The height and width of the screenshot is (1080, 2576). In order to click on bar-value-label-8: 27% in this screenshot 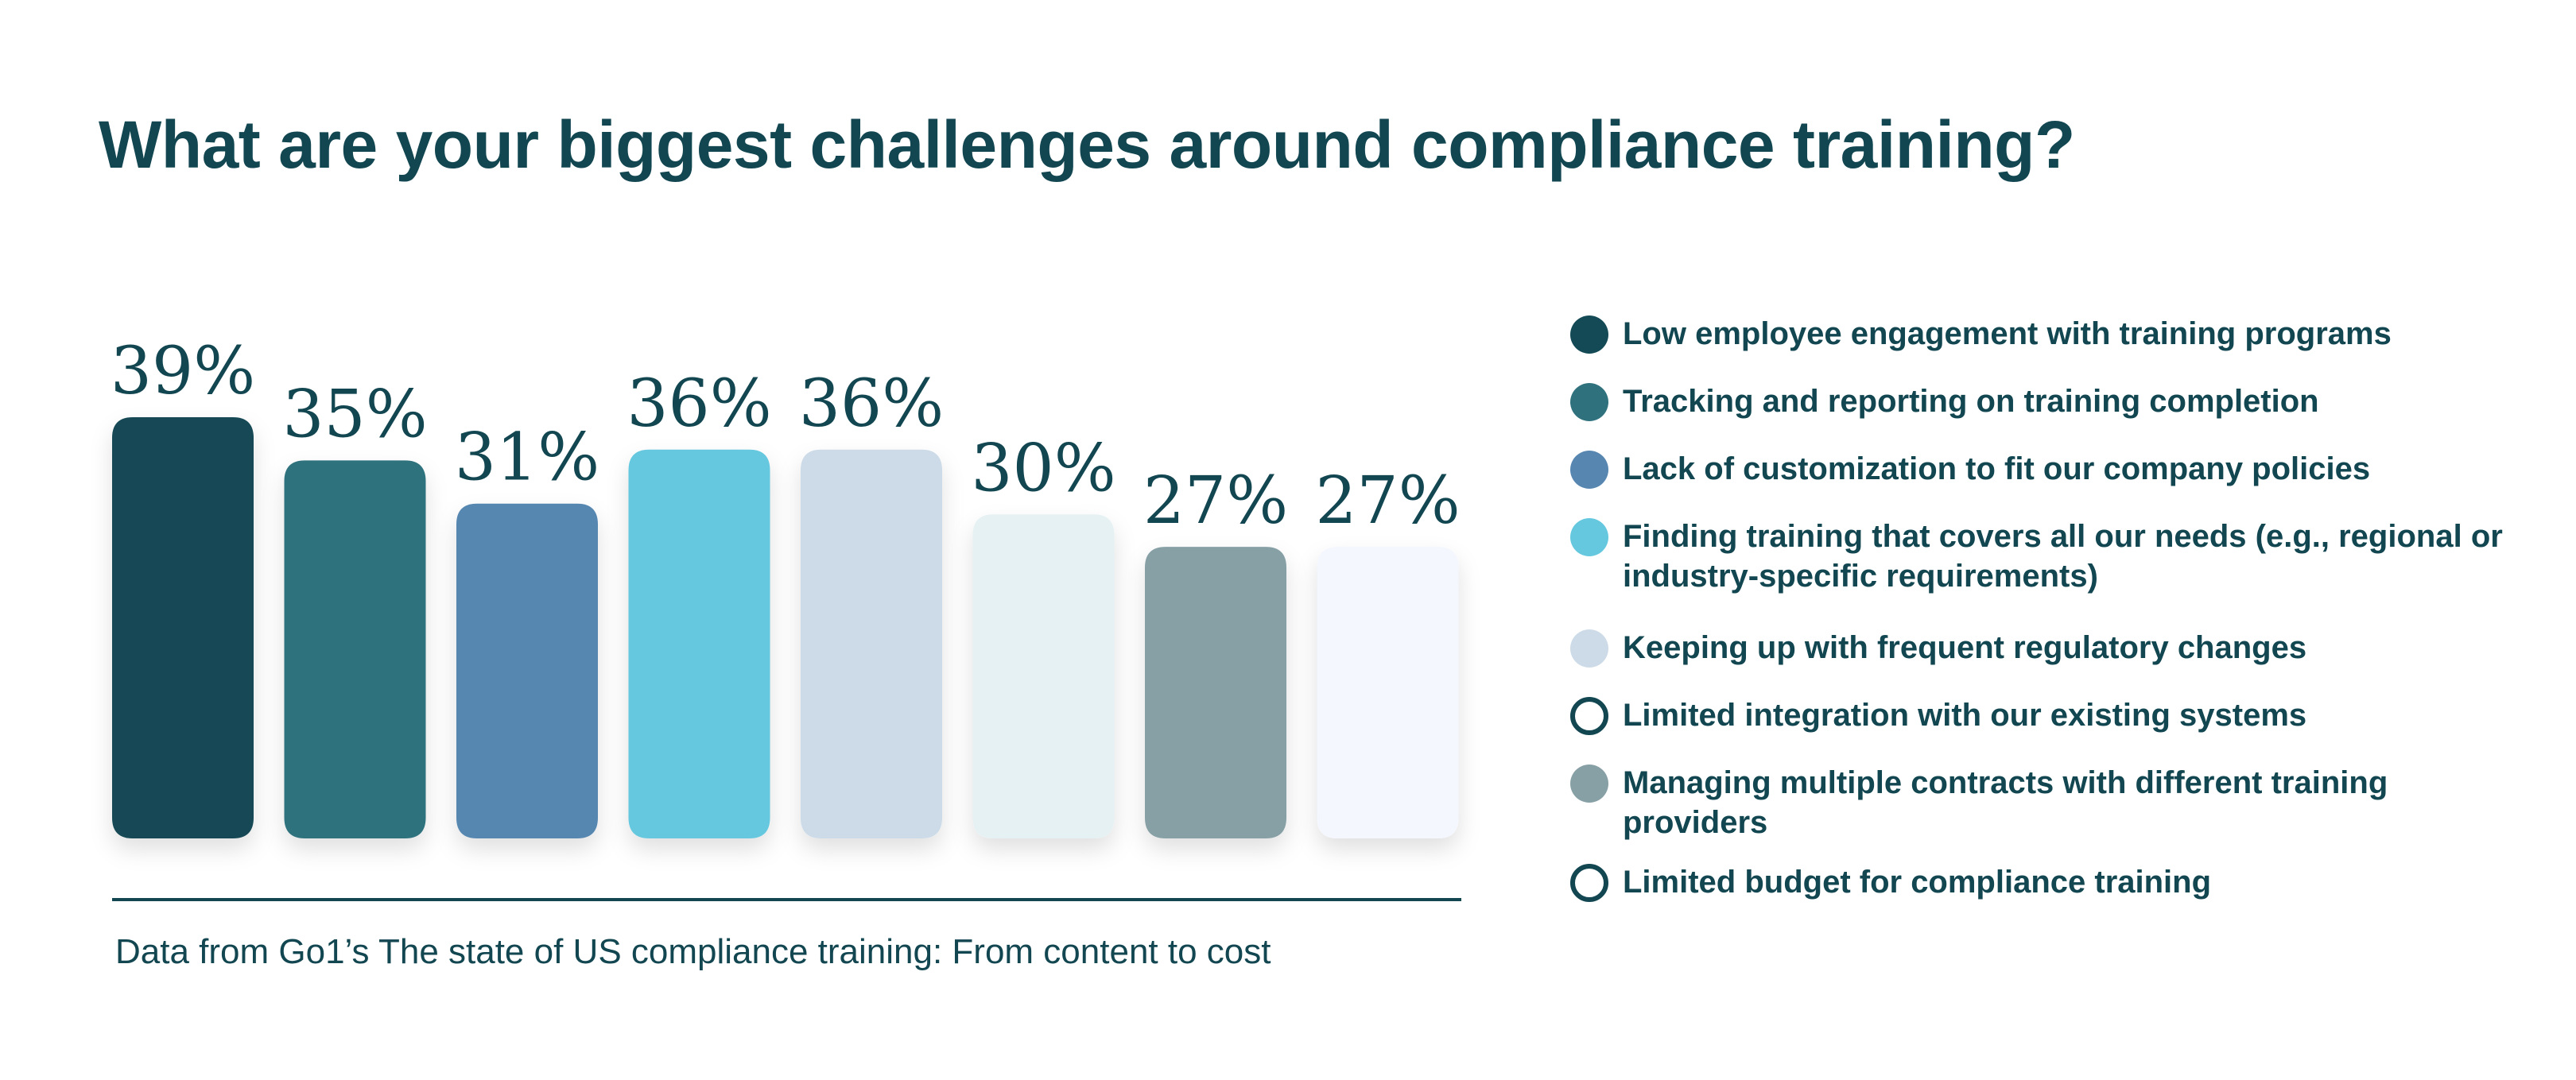, I will do `click(1387, 501)`.